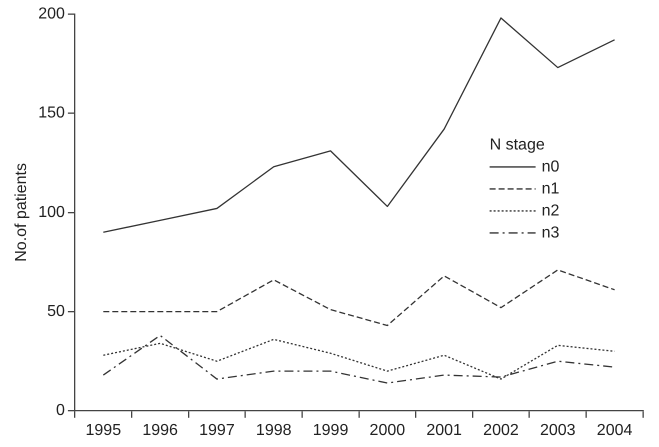 The width and height of the screenshot is (659, 447). What do you see at coordinates (330, 430) in the screenshot?
I see `x-tick-label: 1999` at bounding box center [330, 430].